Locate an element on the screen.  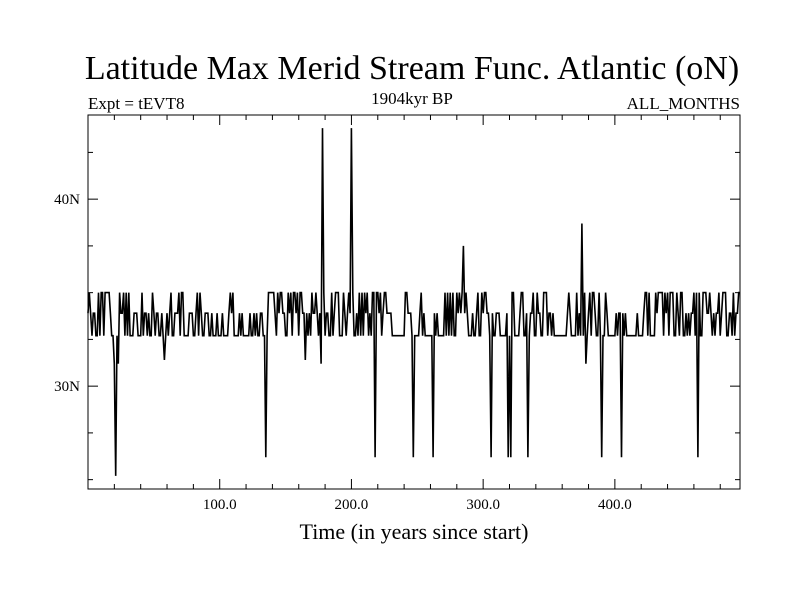
period-label: 1904kyr BP is located at coordinates (412, 98).